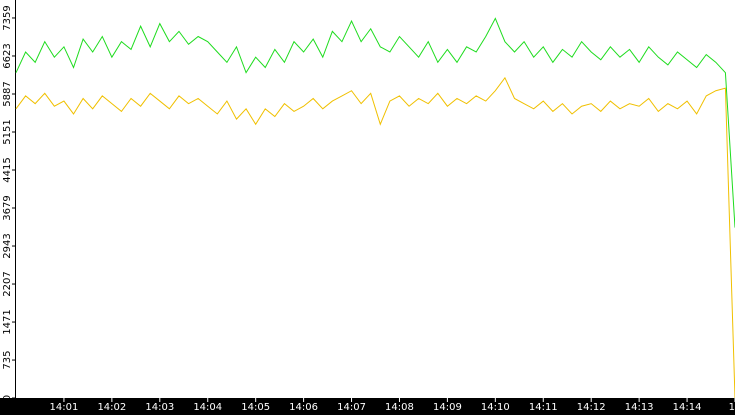  Describe the element at coordinates (591, 407) in the screenshot. I see `x-tick-label: 14:12` at that location.